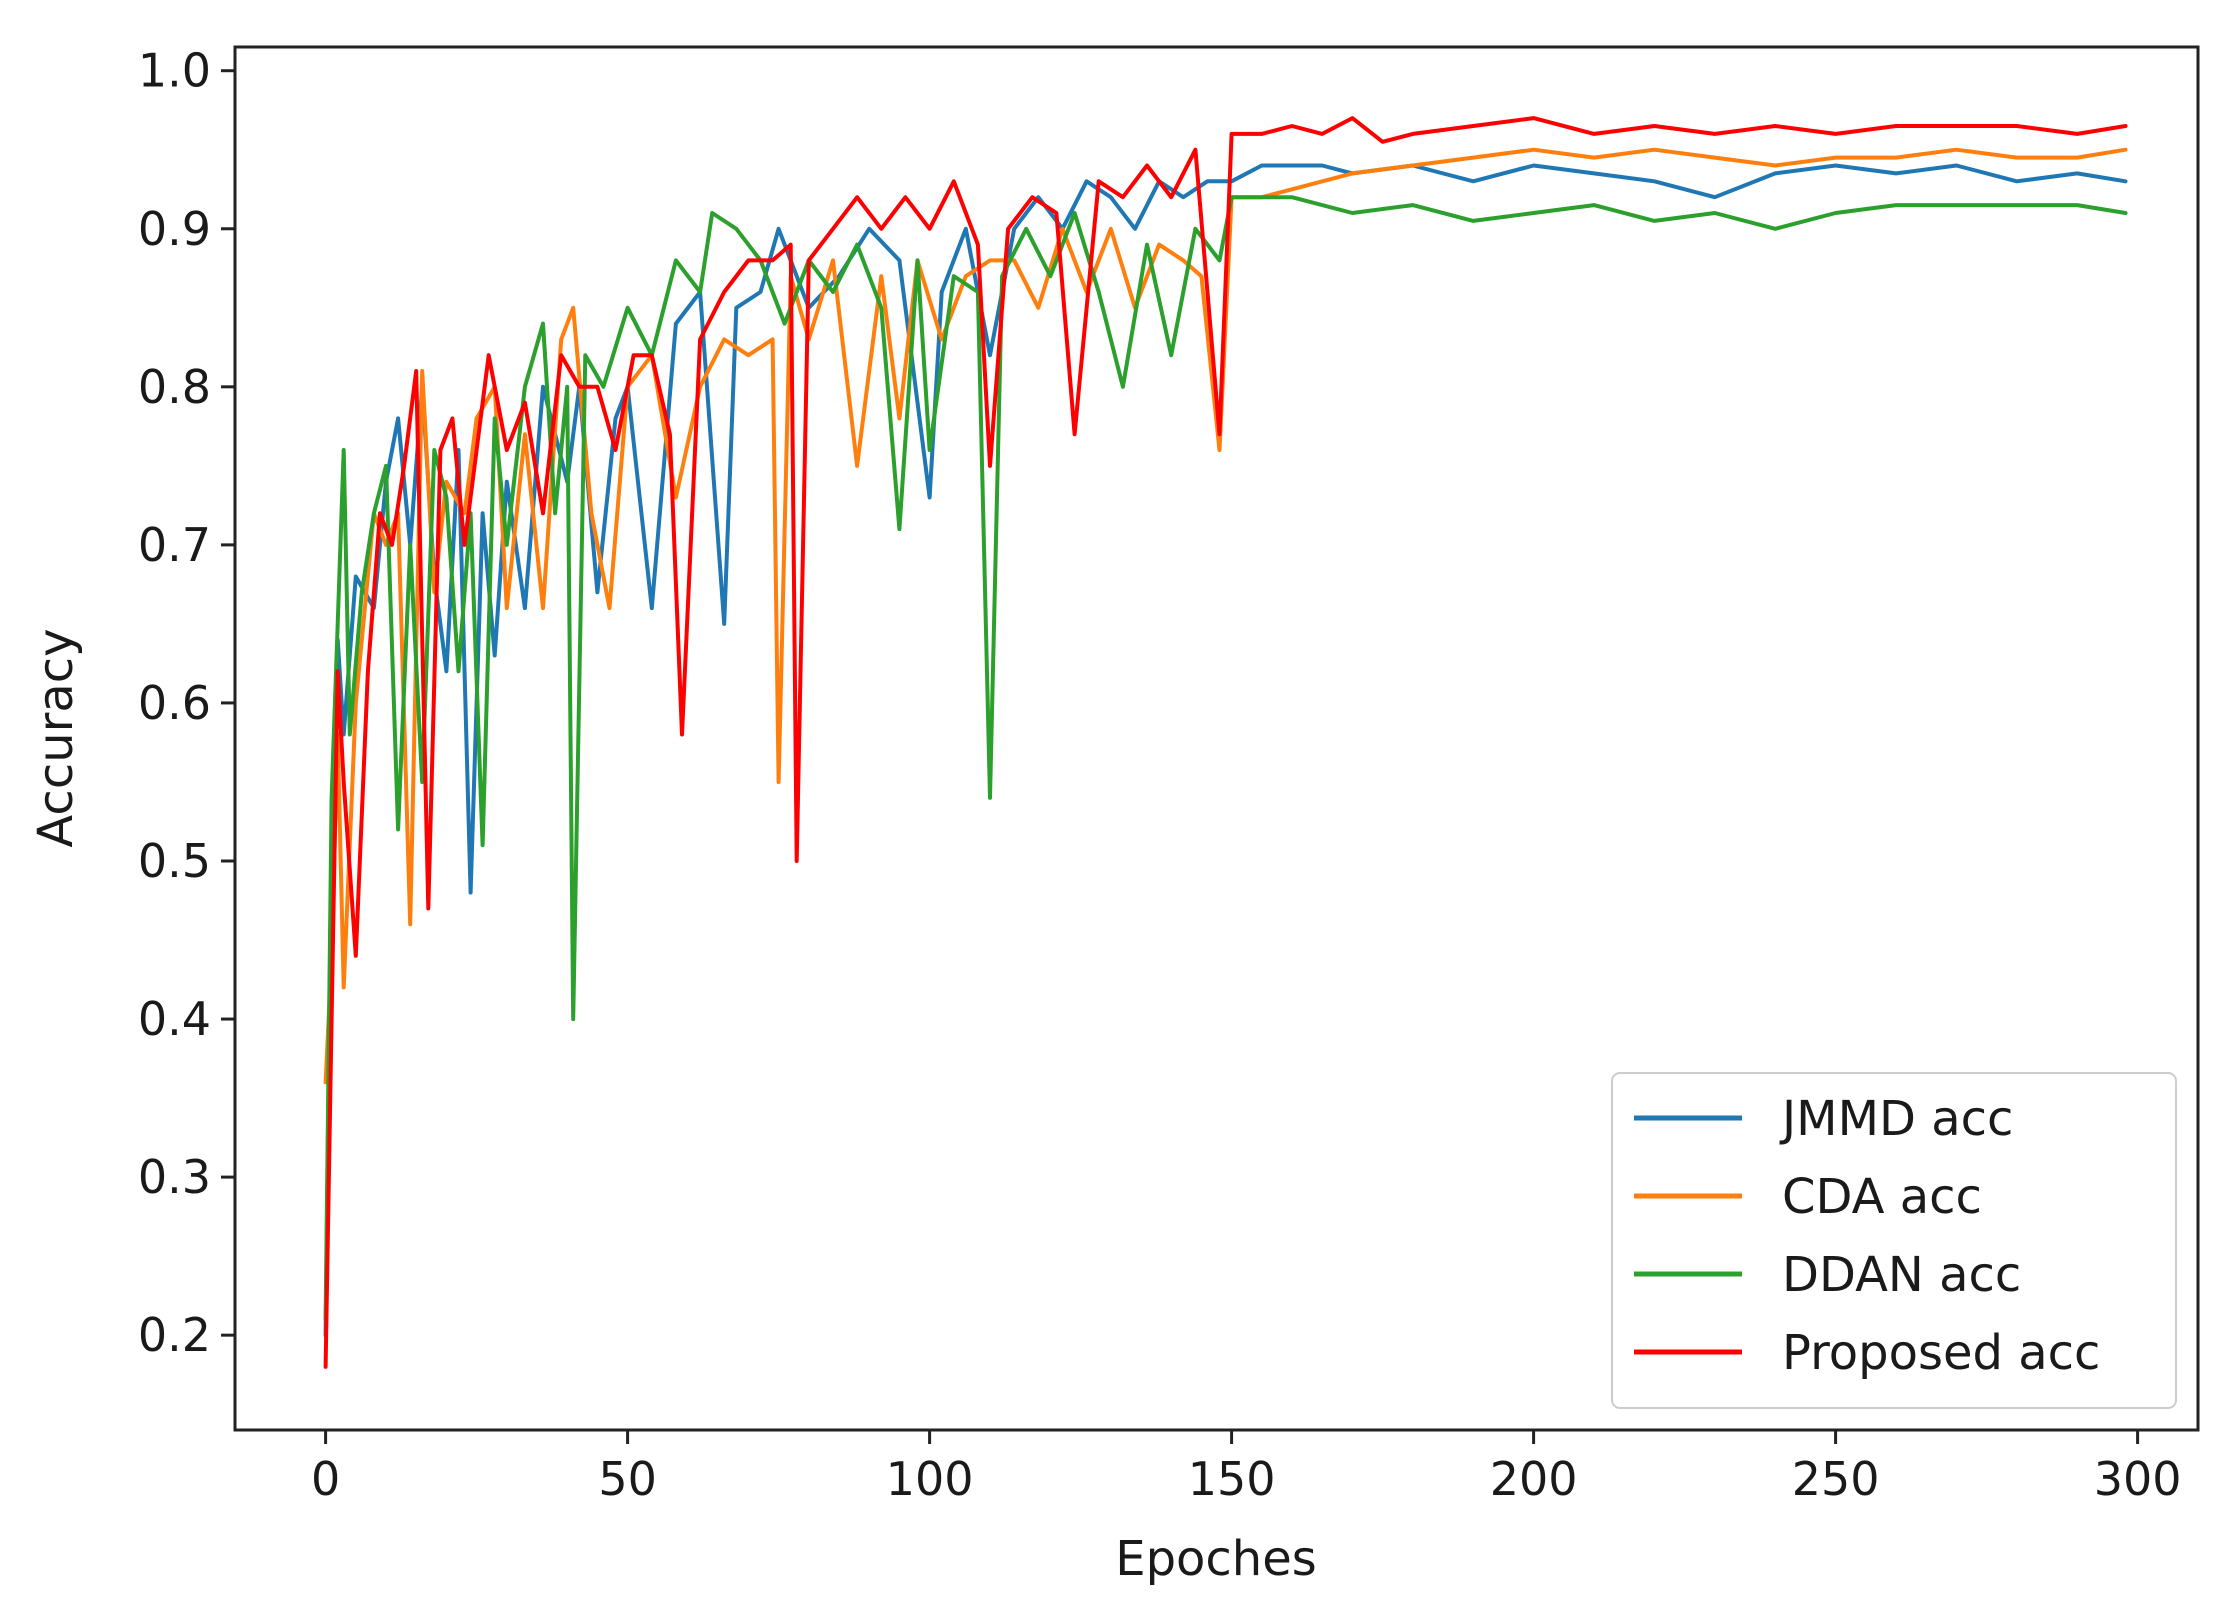 The image size is (2229, 1602). I want to click on x-tick-label: 100, so click(930, 1479).